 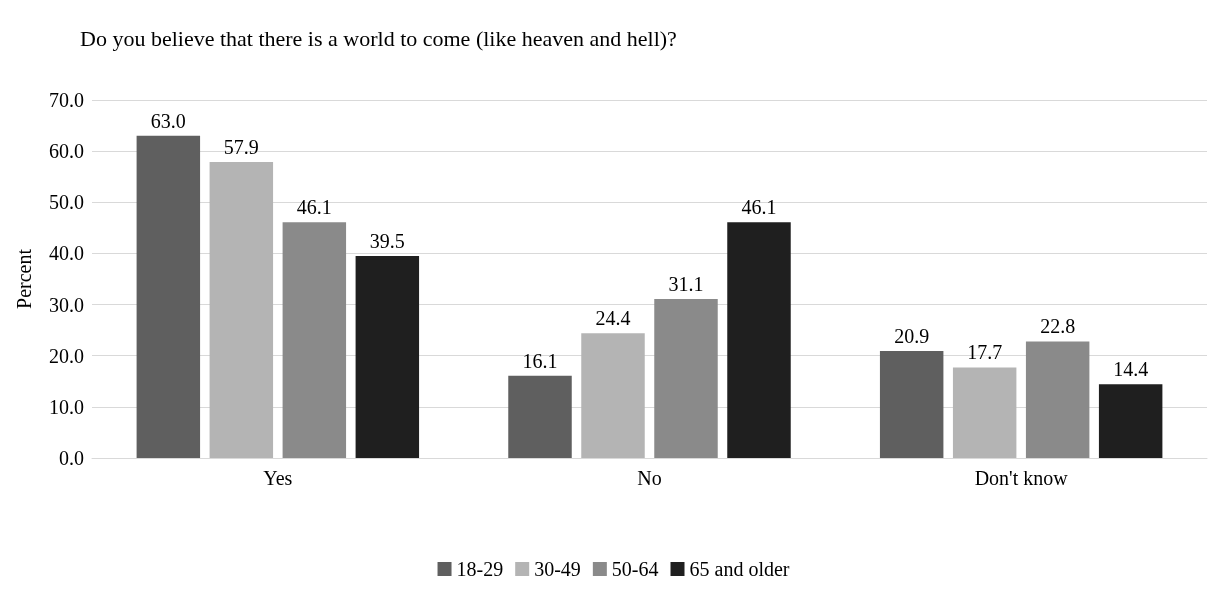 I want to click on y-tick-label: 20.0, so click(x=66, y=355).